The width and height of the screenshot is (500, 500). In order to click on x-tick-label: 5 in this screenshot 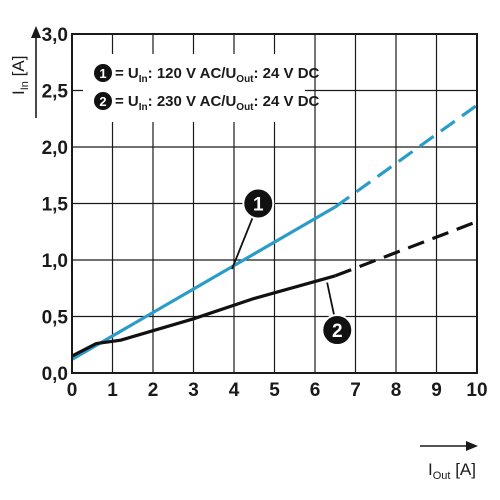, I will do `click(274, 390)`.